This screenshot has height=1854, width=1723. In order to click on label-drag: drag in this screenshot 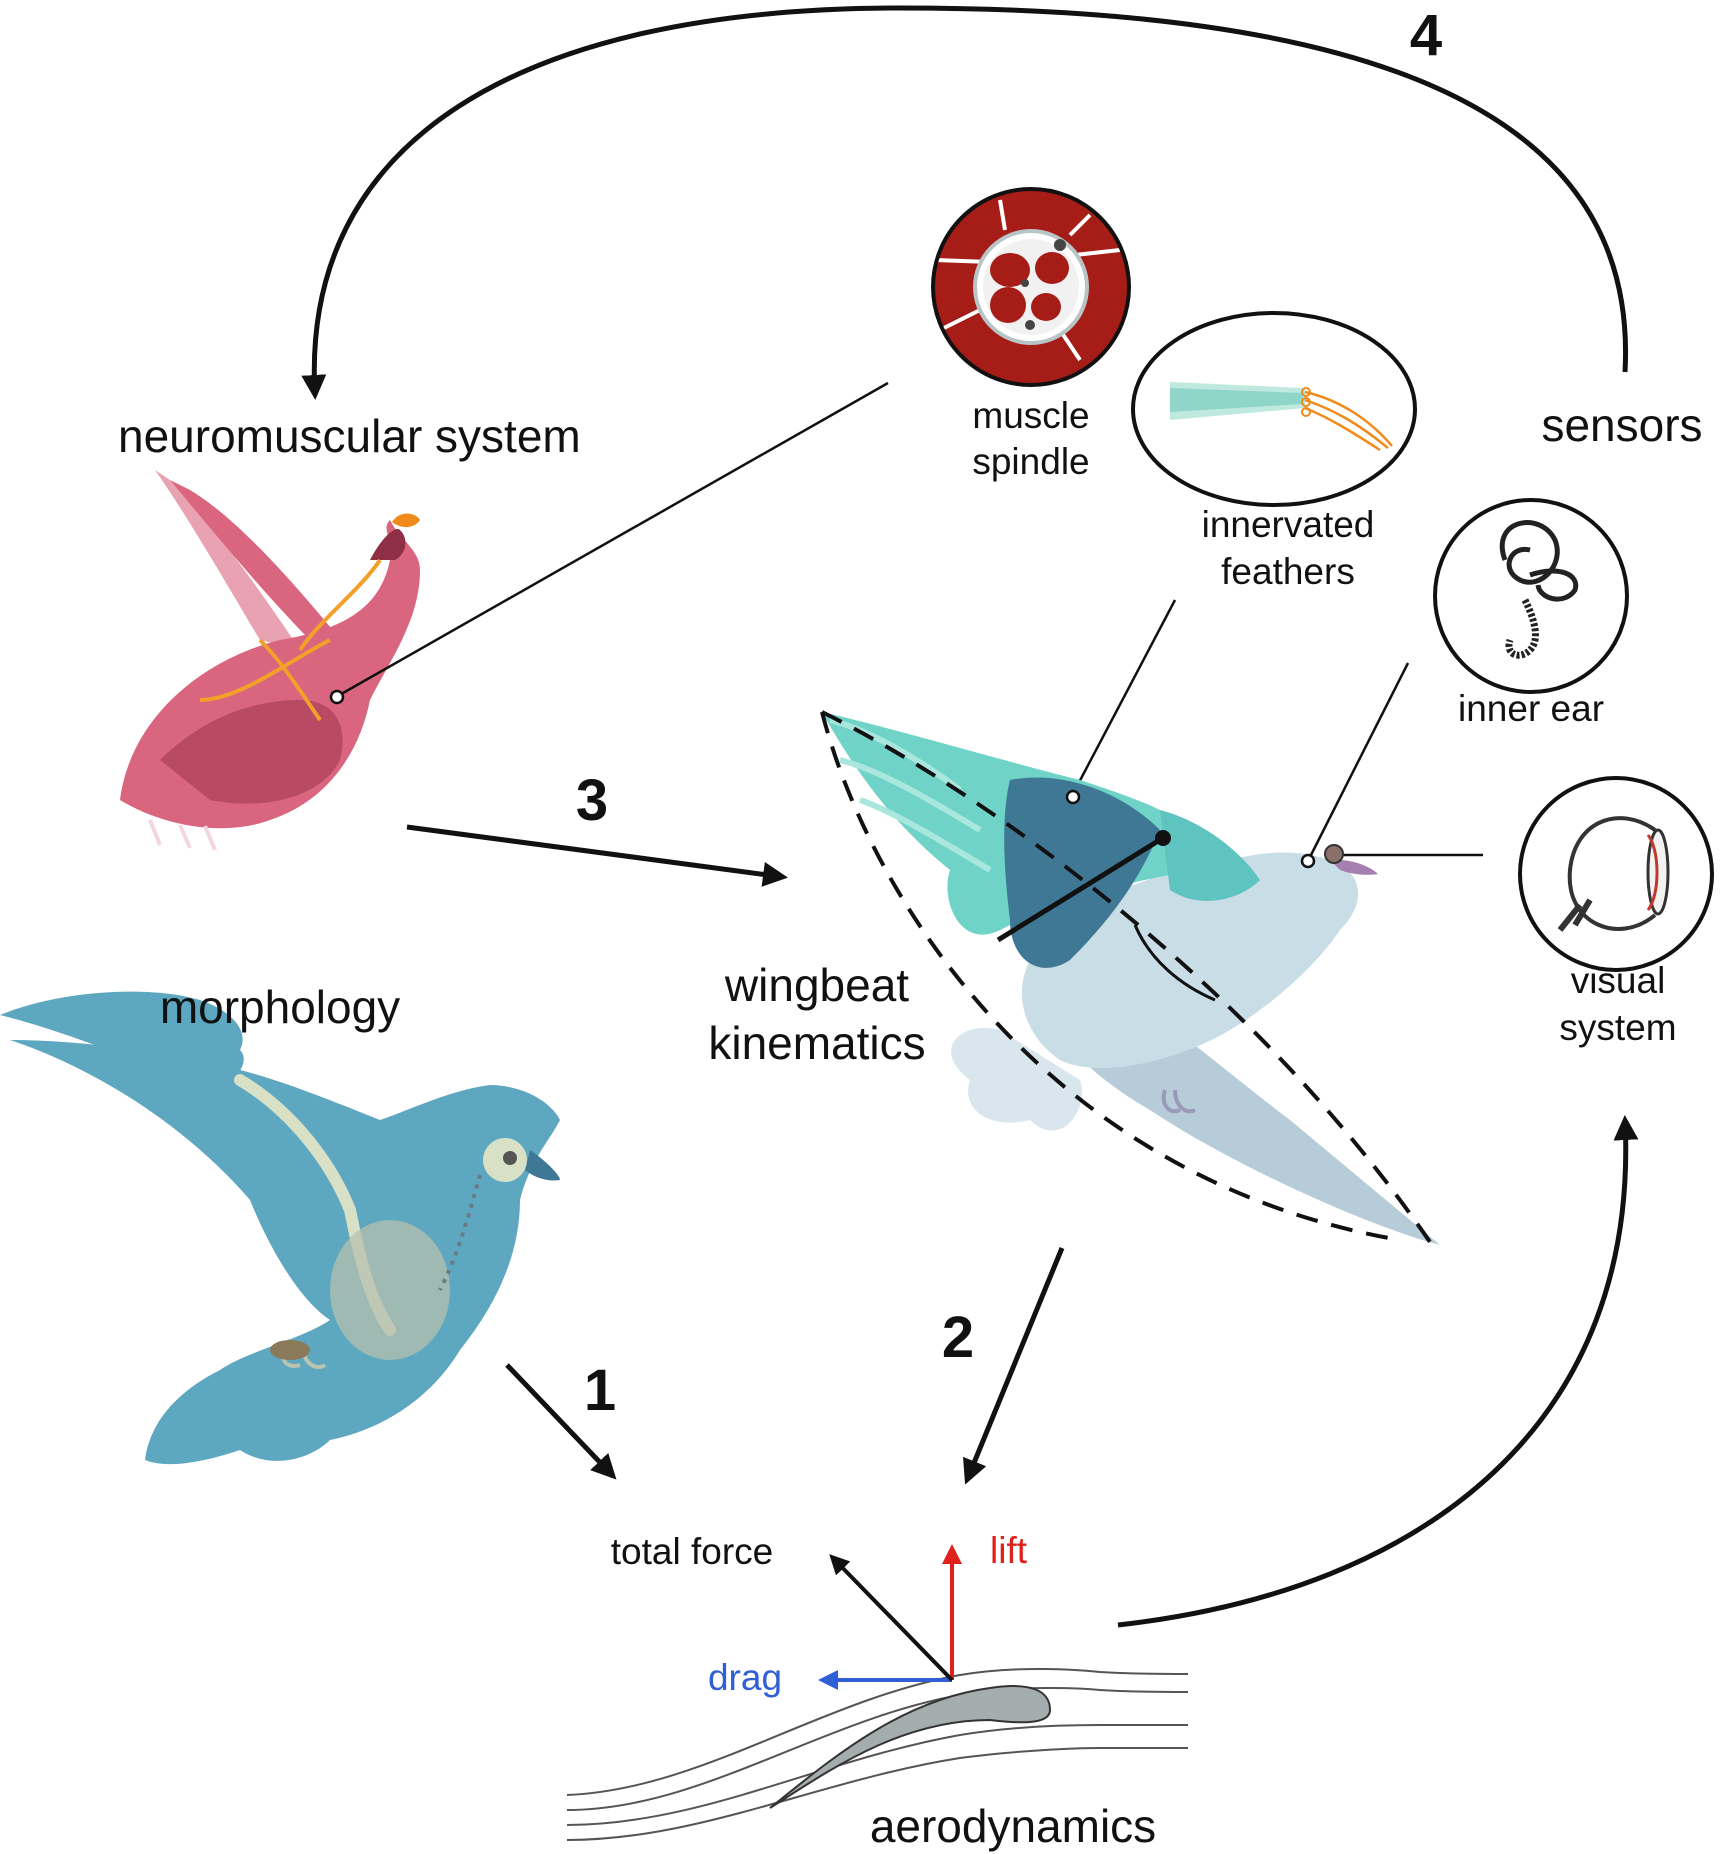, I will do `click(745, 1677)`.